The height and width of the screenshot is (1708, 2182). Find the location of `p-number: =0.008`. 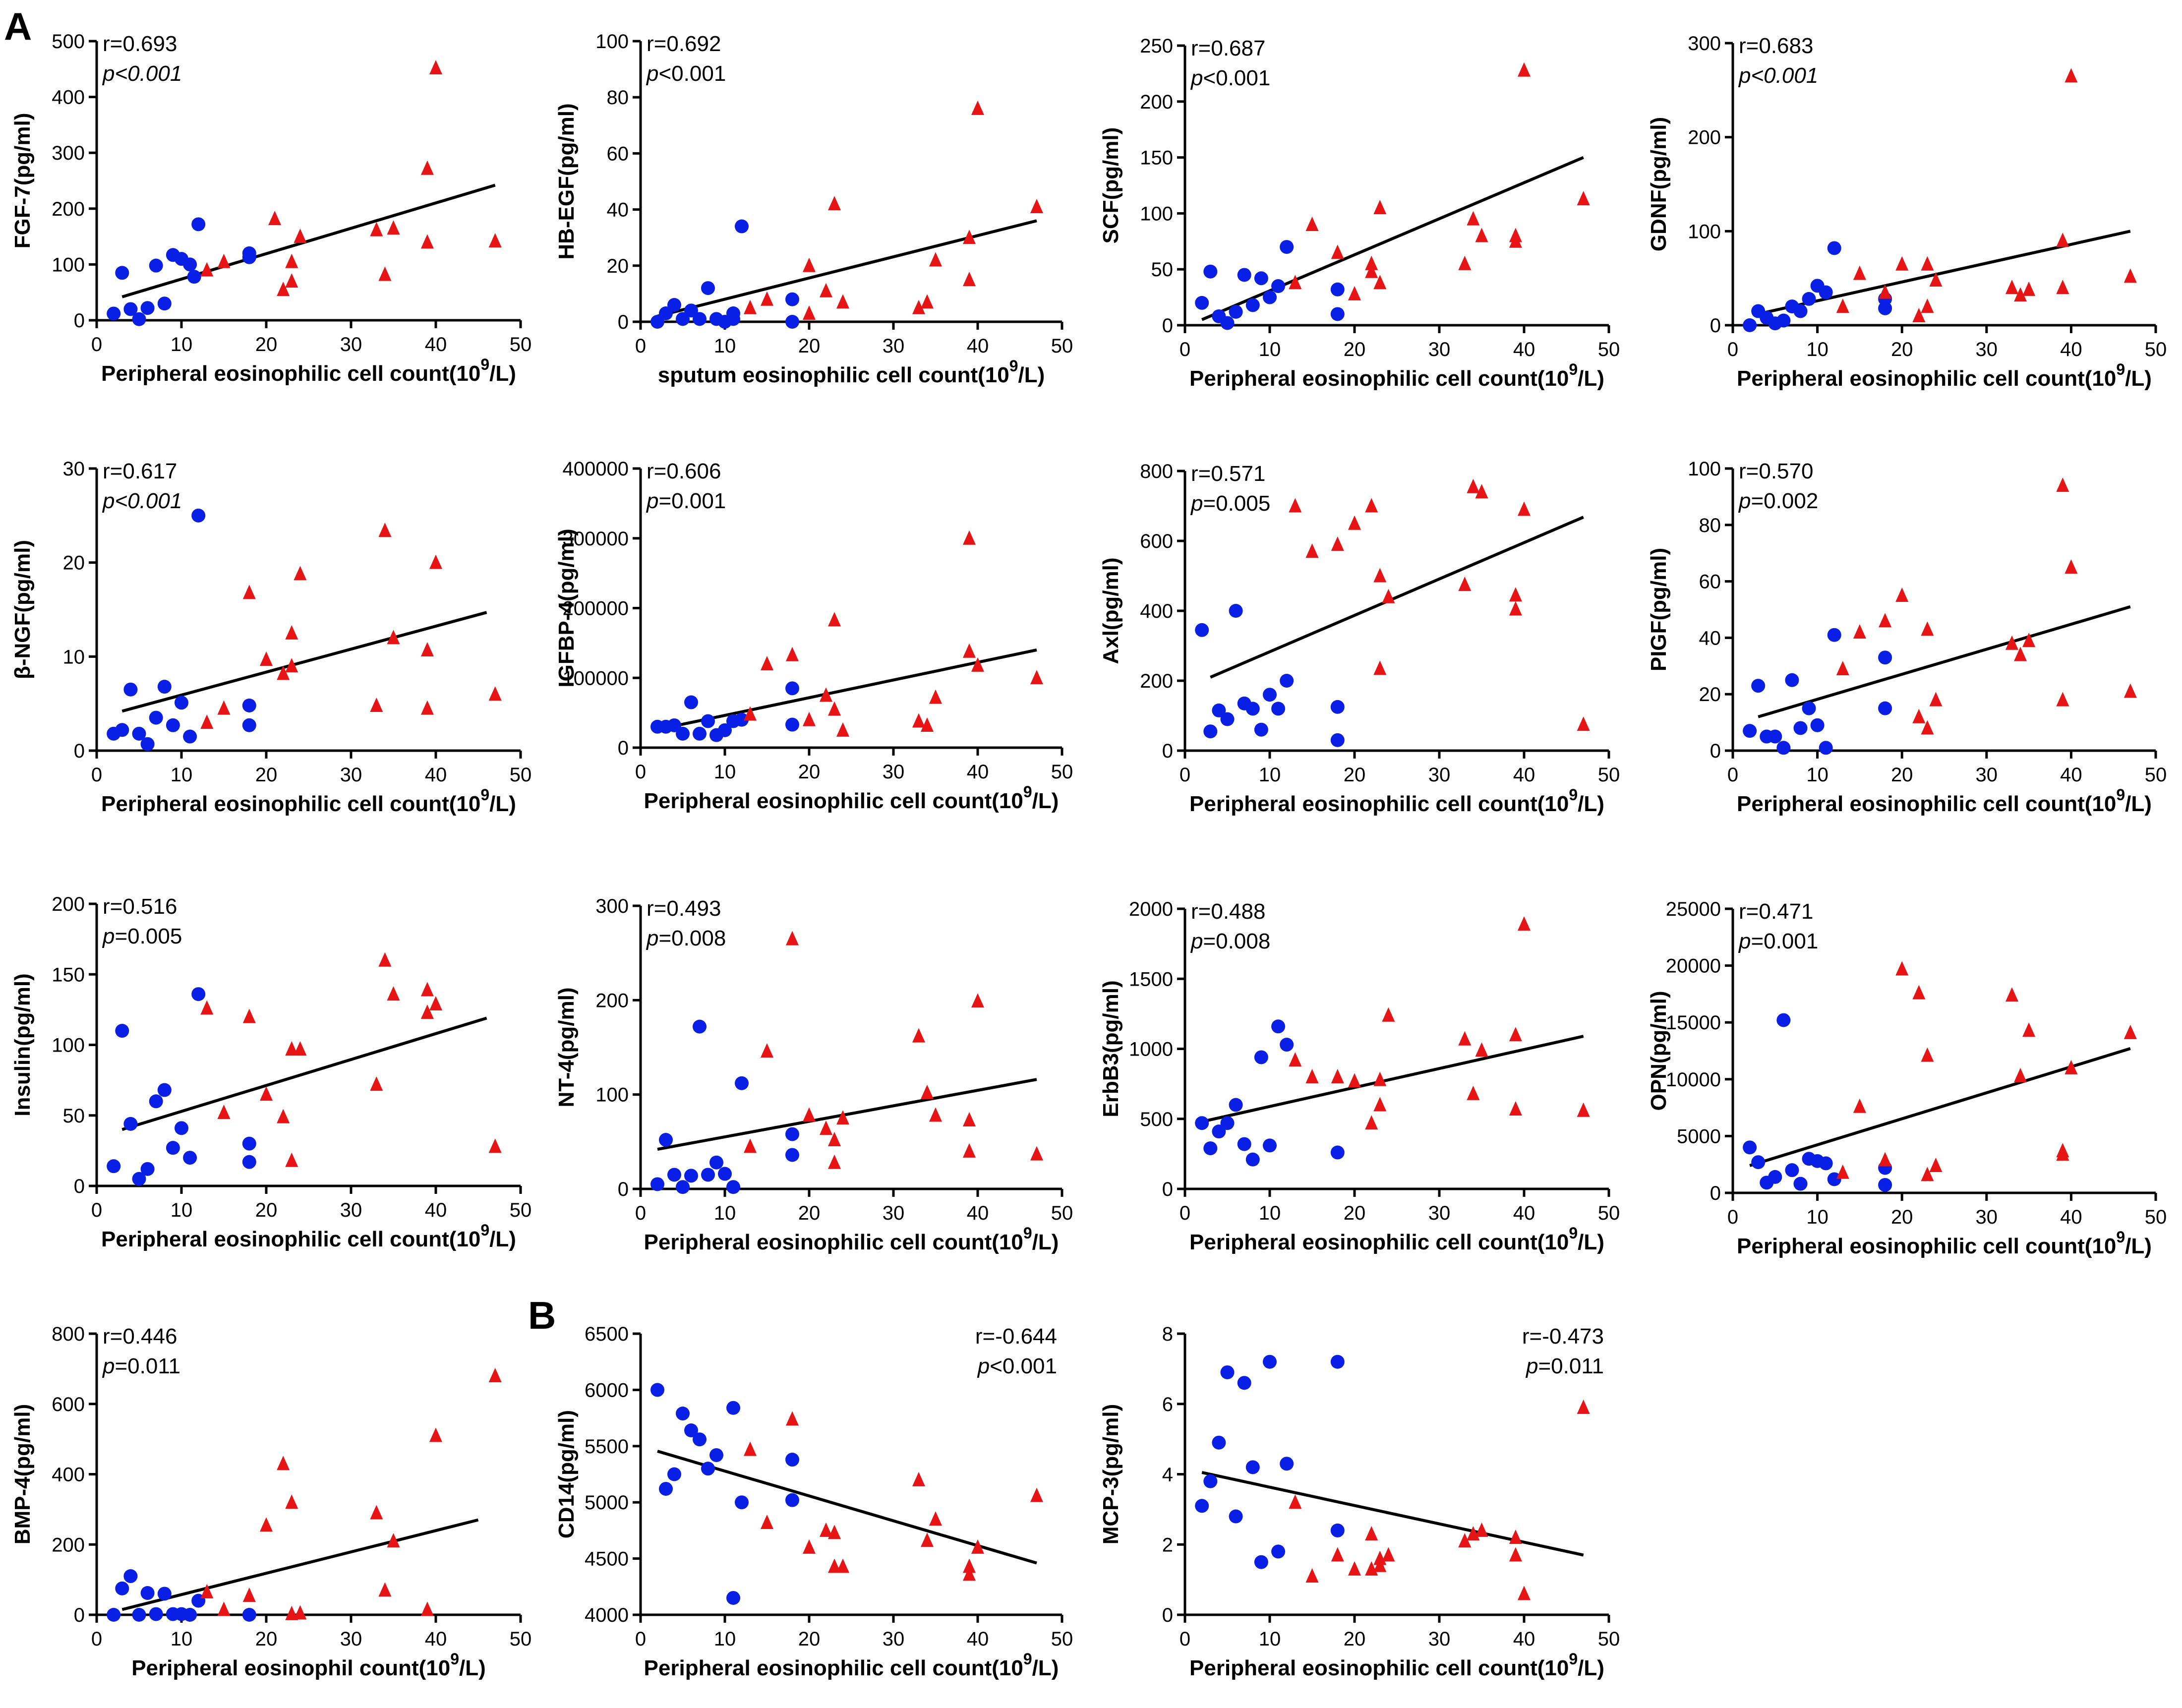

p-number: =0.008 is located at coordinates (1236, 941).